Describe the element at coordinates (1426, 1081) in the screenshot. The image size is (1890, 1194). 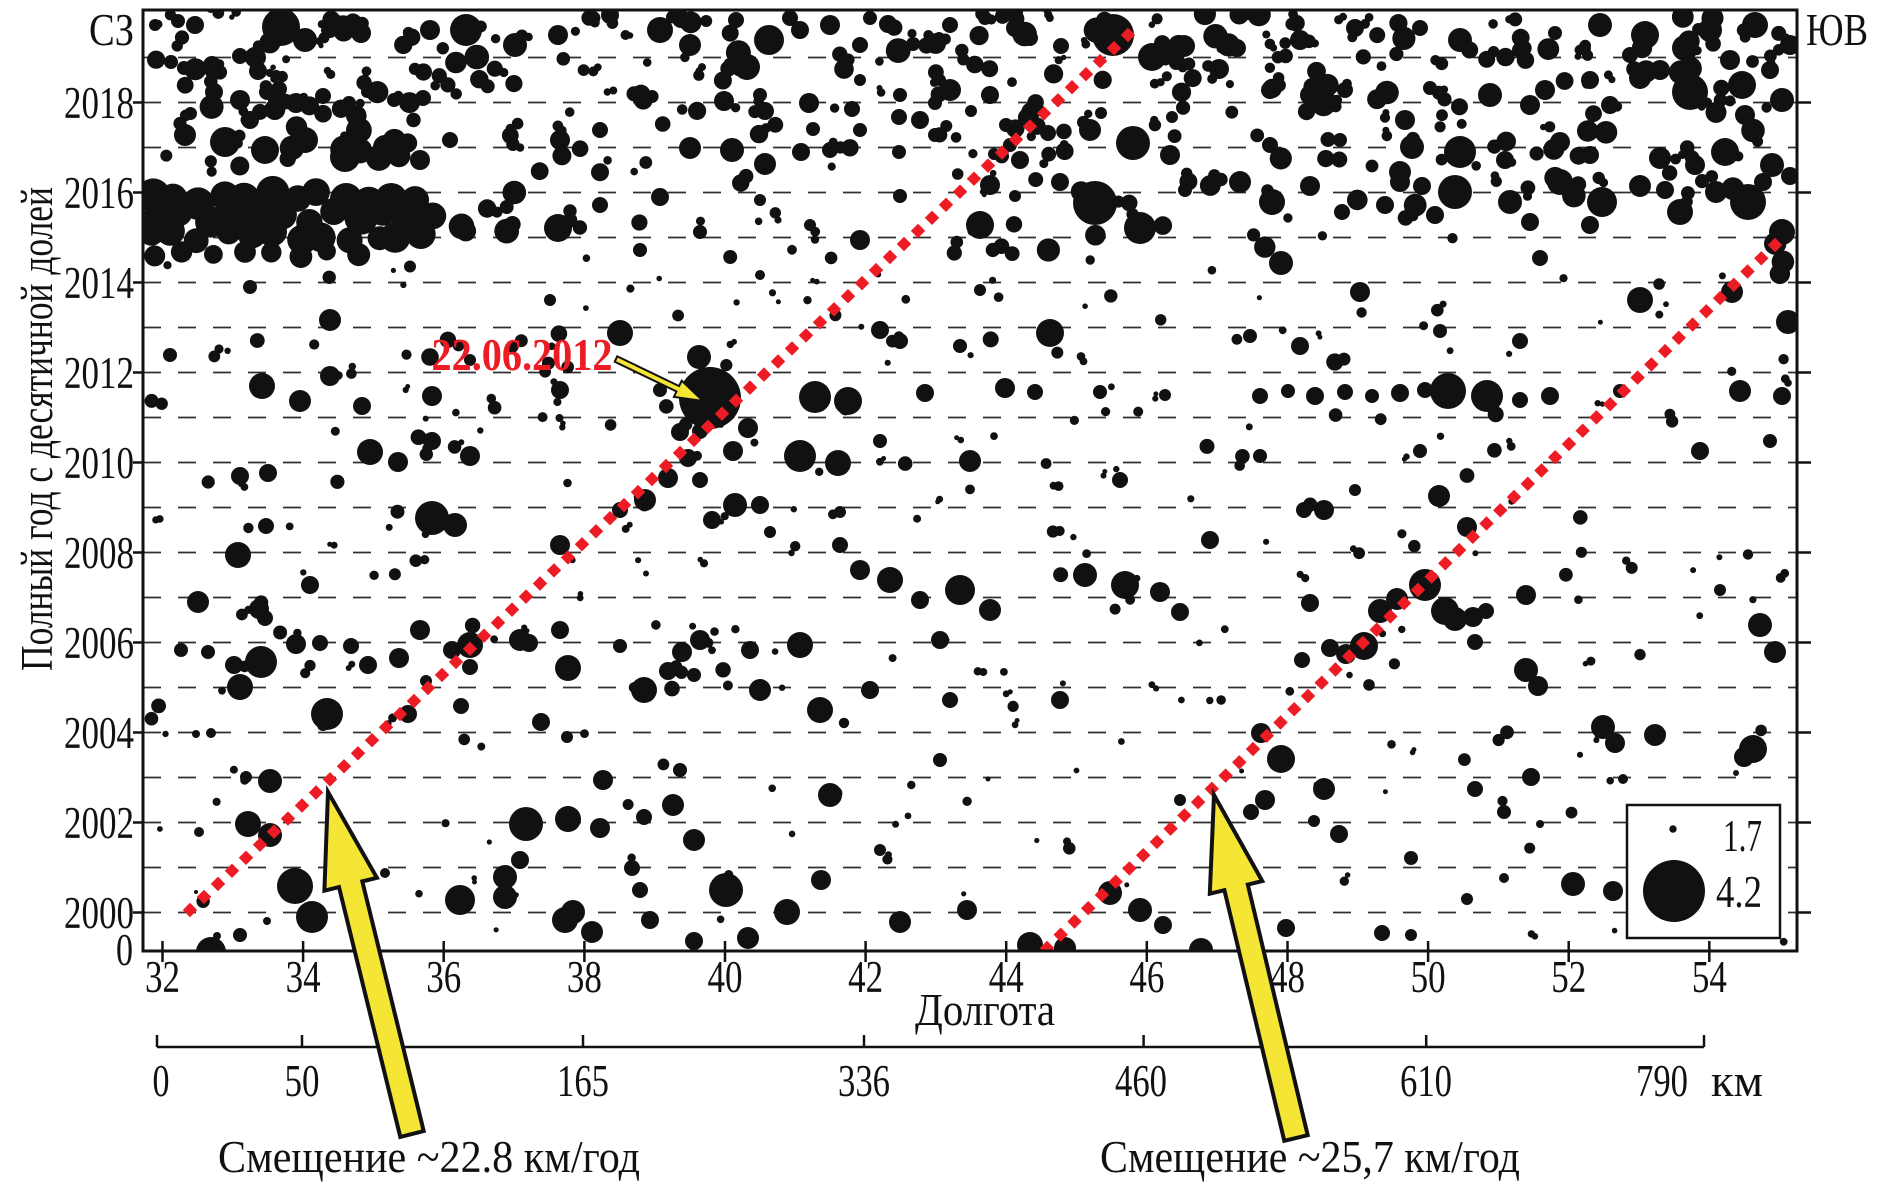
I see `svg-text: 610` at that location.